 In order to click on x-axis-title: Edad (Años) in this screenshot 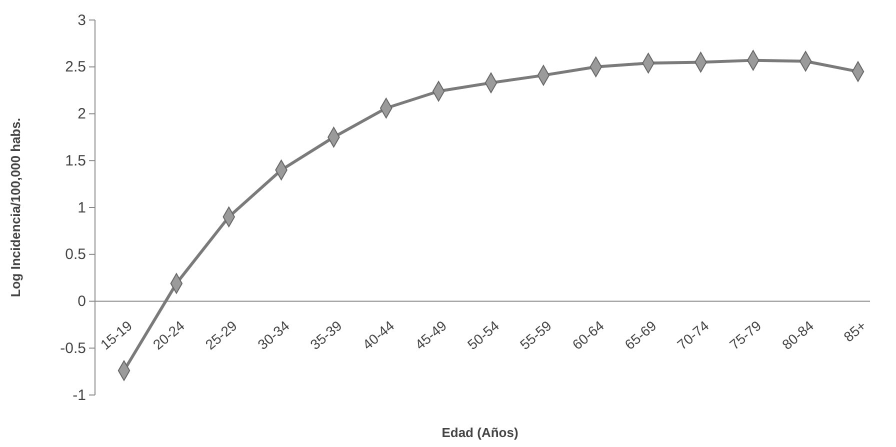, I will do `click(480, 432)`.